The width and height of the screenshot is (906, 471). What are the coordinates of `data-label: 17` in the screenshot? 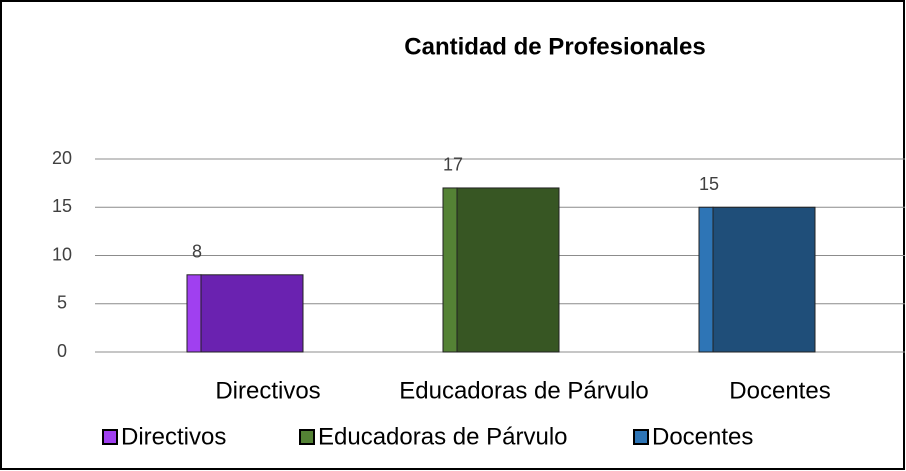 It's located at (453, 165).